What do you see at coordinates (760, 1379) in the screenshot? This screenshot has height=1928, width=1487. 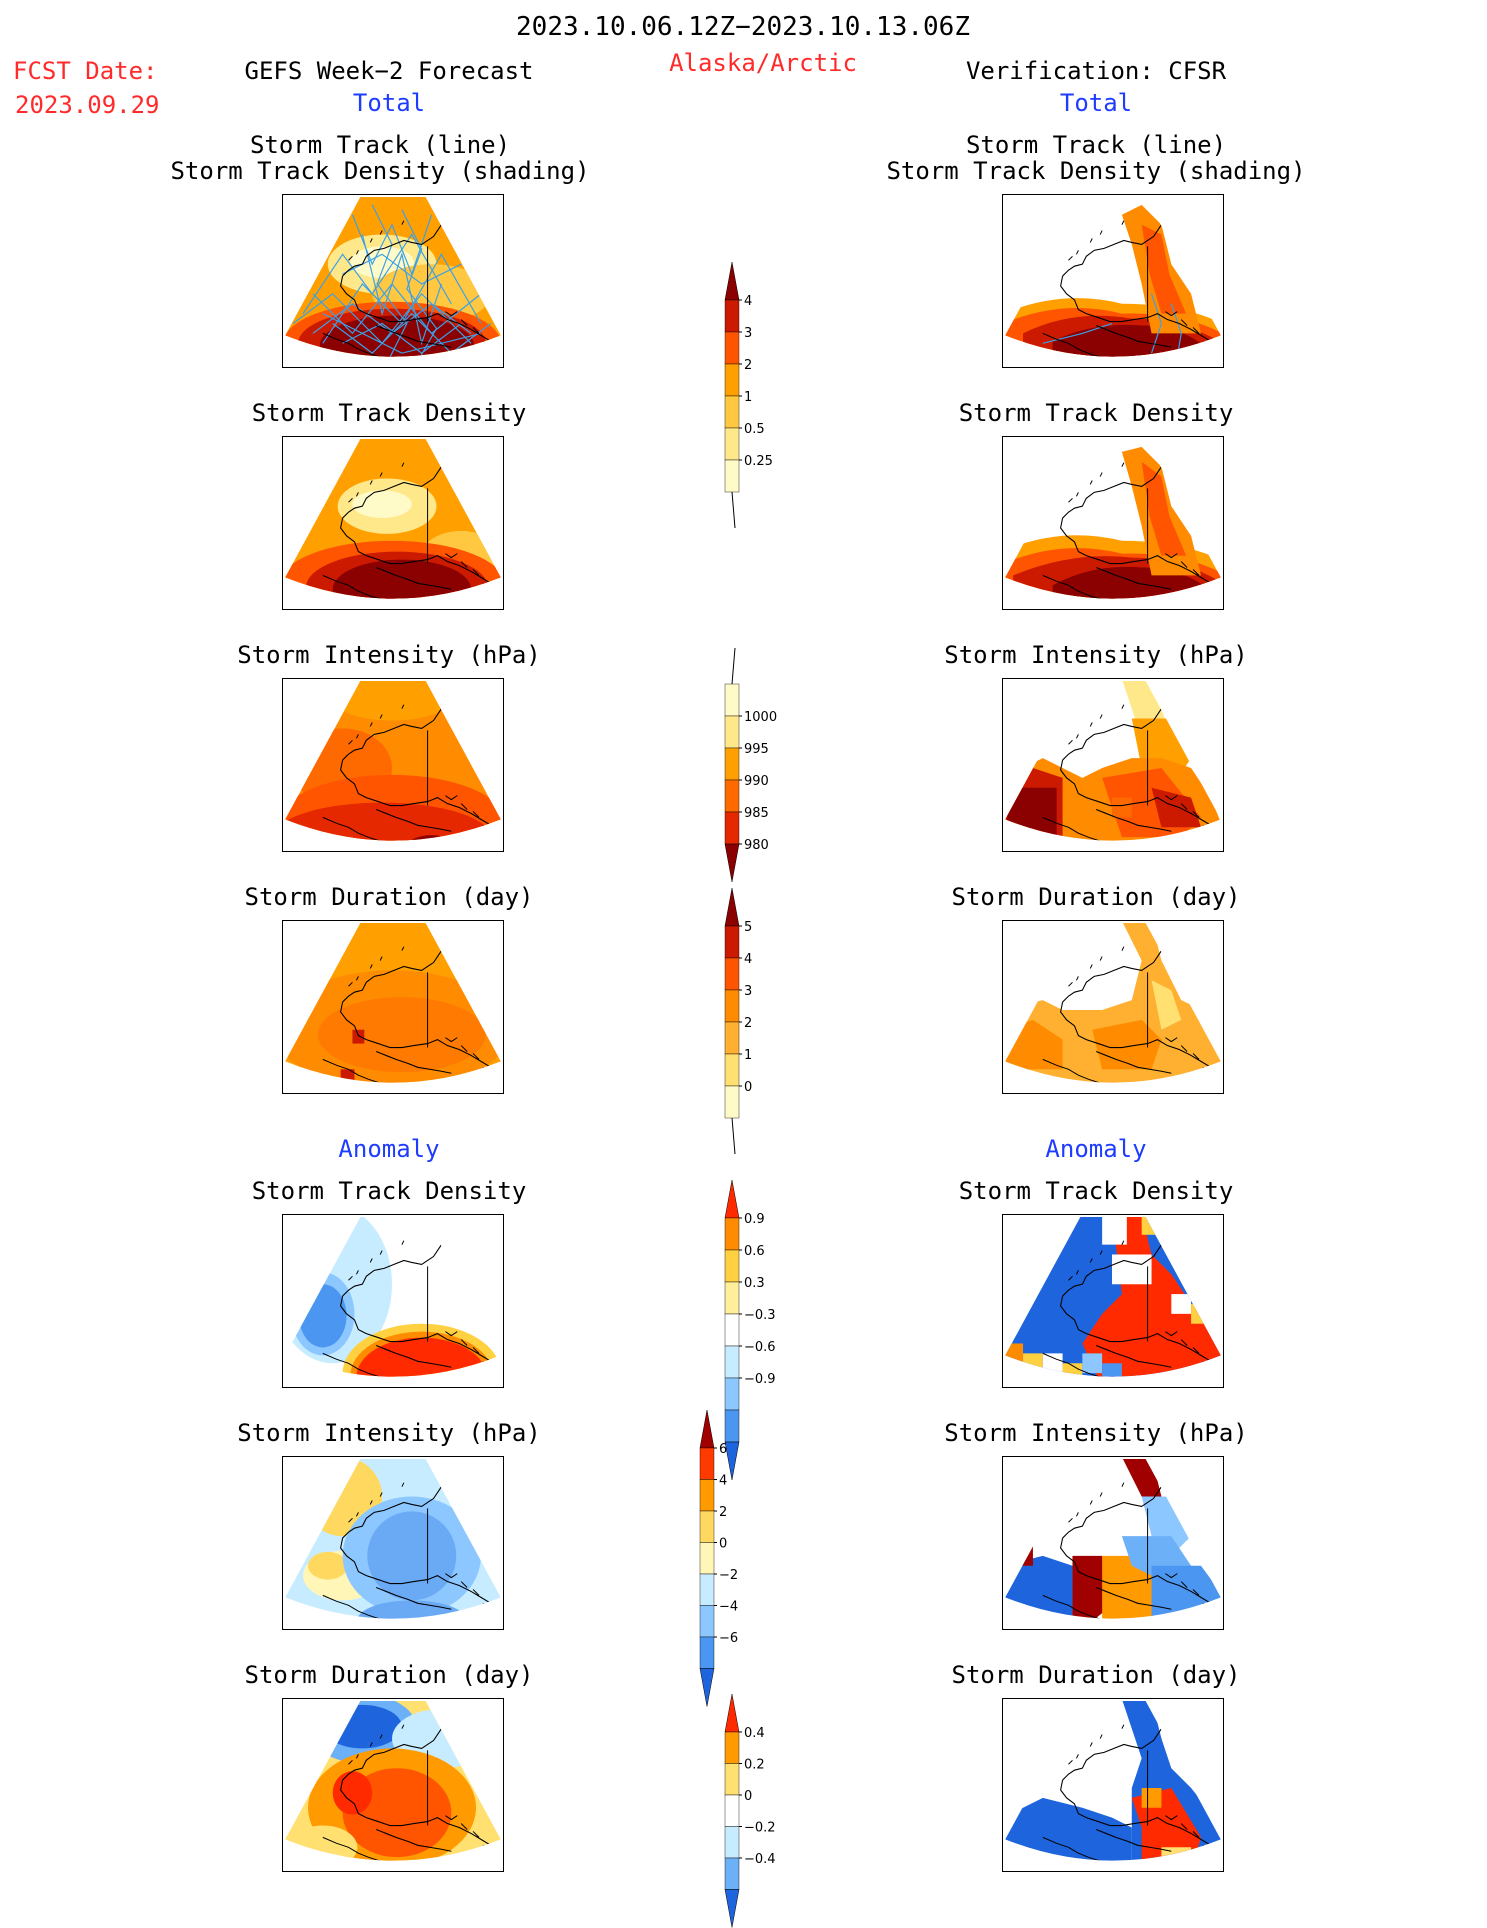 I see `colorbar-tick-label: −0.9` at bounding box center [760, 1379].